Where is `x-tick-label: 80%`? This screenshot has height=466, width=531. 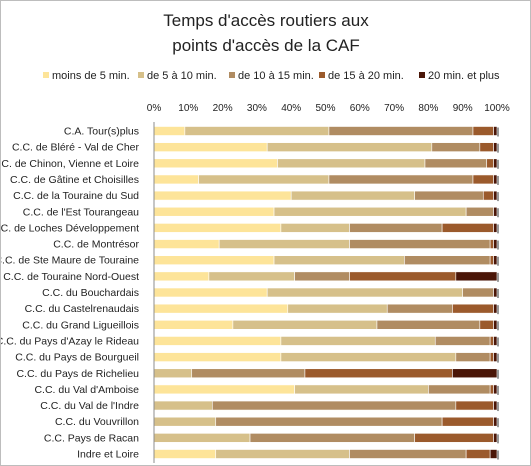 x-tick-label: 80% is located at coordinates (428, 108).